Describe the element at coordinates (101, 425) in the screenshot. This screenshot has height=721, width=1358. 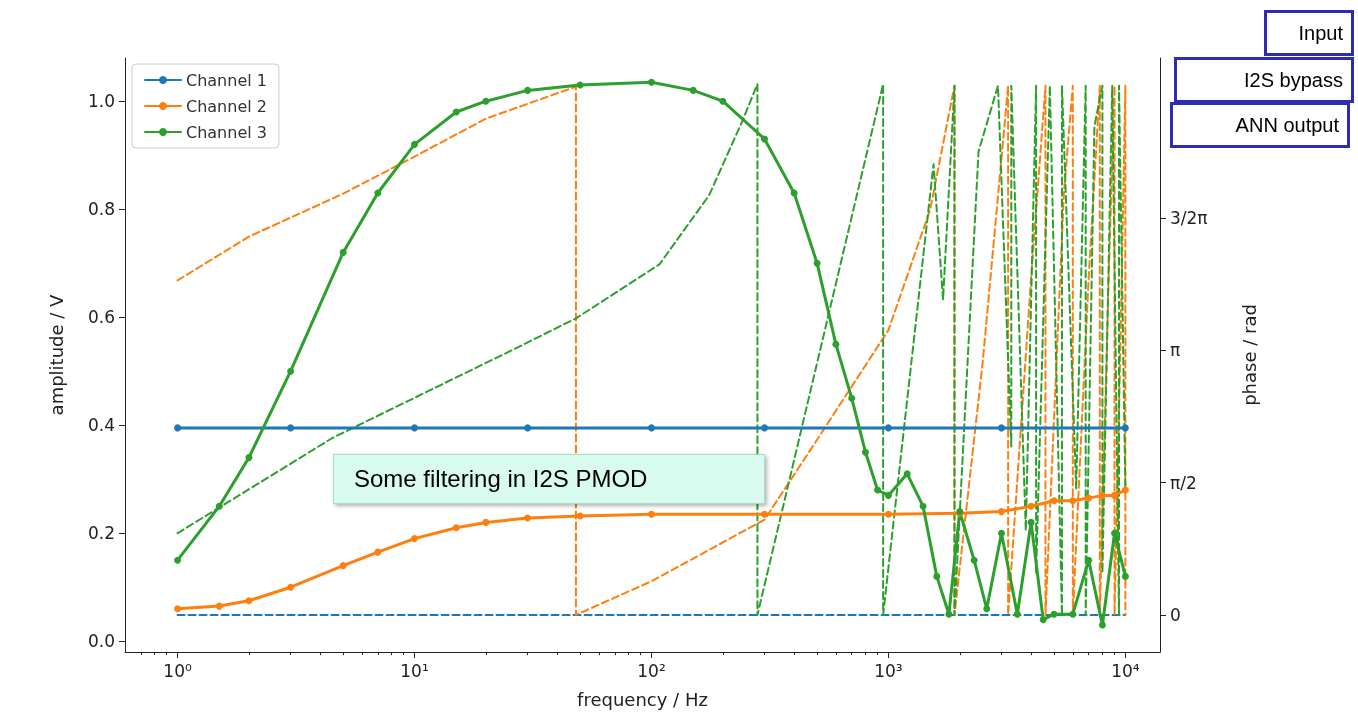
I see `y-tick-label: 0.4` at that location.